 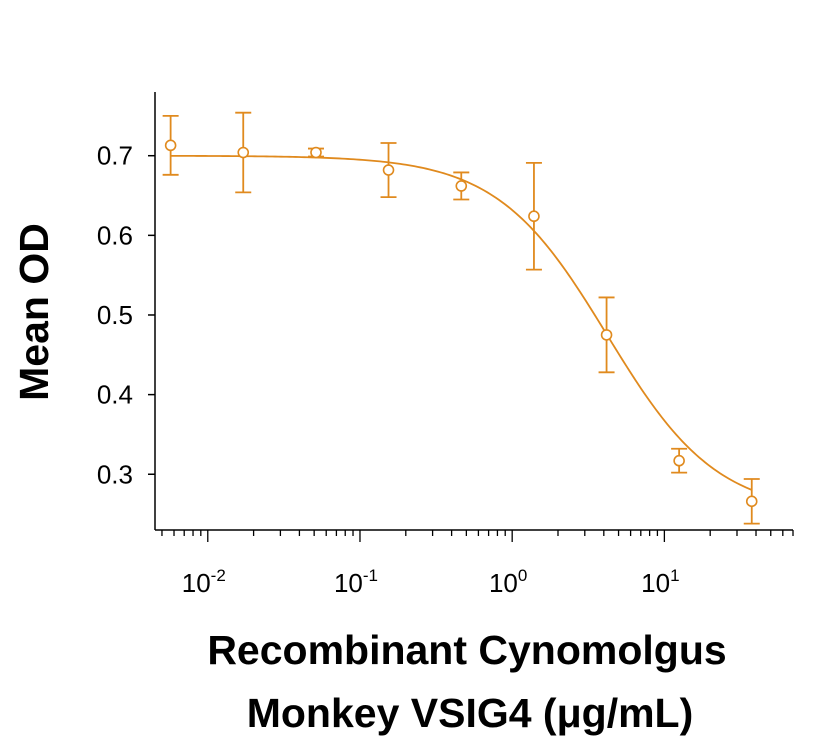 What do you see at coordinates (477, 564) in the screenshot?
I see `x-ticks: 10⁻² 10⁻¹ 10⁰ 10¹` at bounding box center [477, 564].